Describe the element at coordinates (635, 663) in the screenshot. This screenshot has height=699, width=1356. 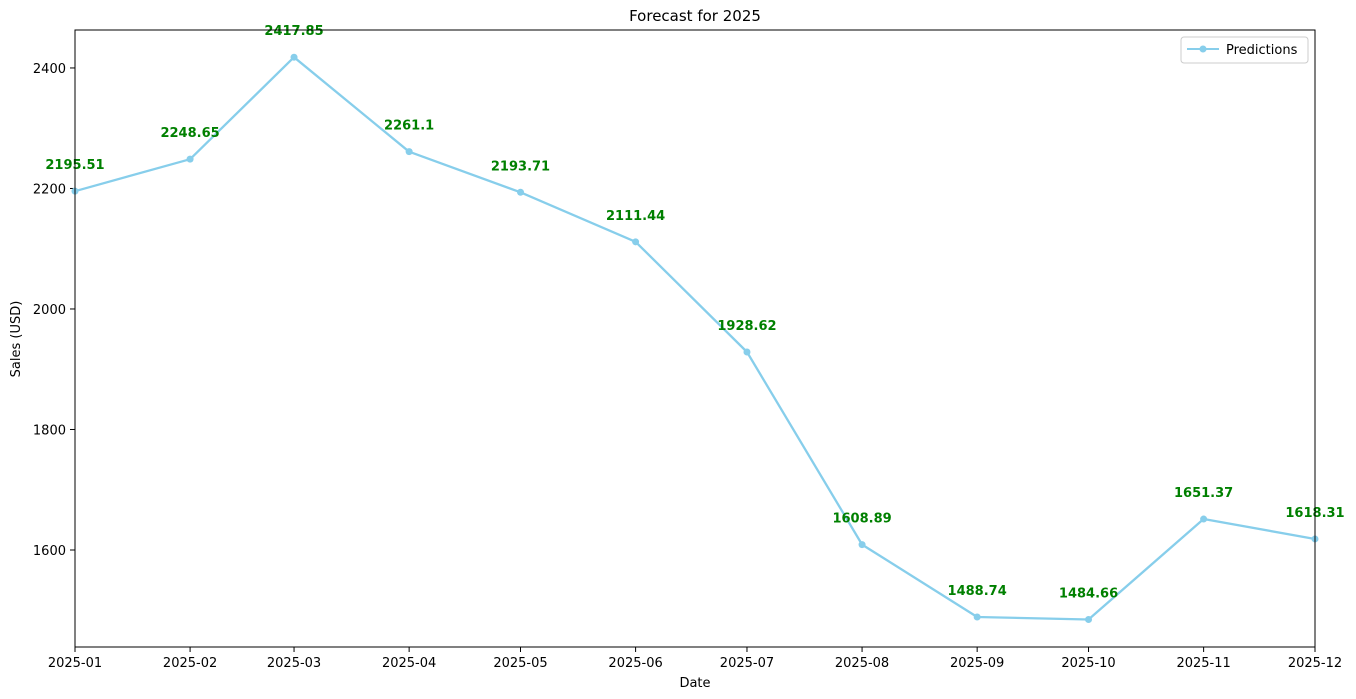
I see `x-tick-label: 2025-06` at that location.